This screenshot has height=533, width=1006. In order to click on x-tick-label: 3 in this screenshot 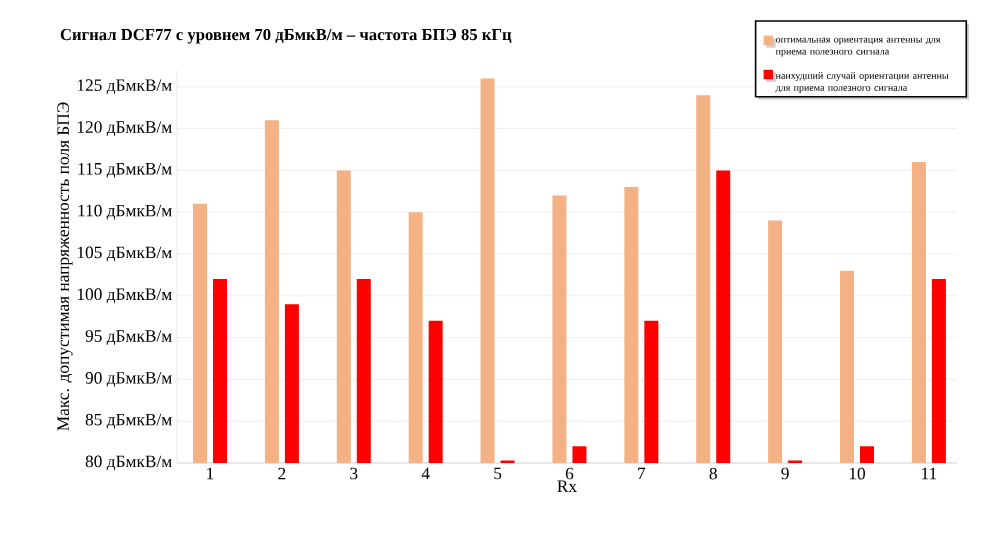, I will do `click(354, 473)`.